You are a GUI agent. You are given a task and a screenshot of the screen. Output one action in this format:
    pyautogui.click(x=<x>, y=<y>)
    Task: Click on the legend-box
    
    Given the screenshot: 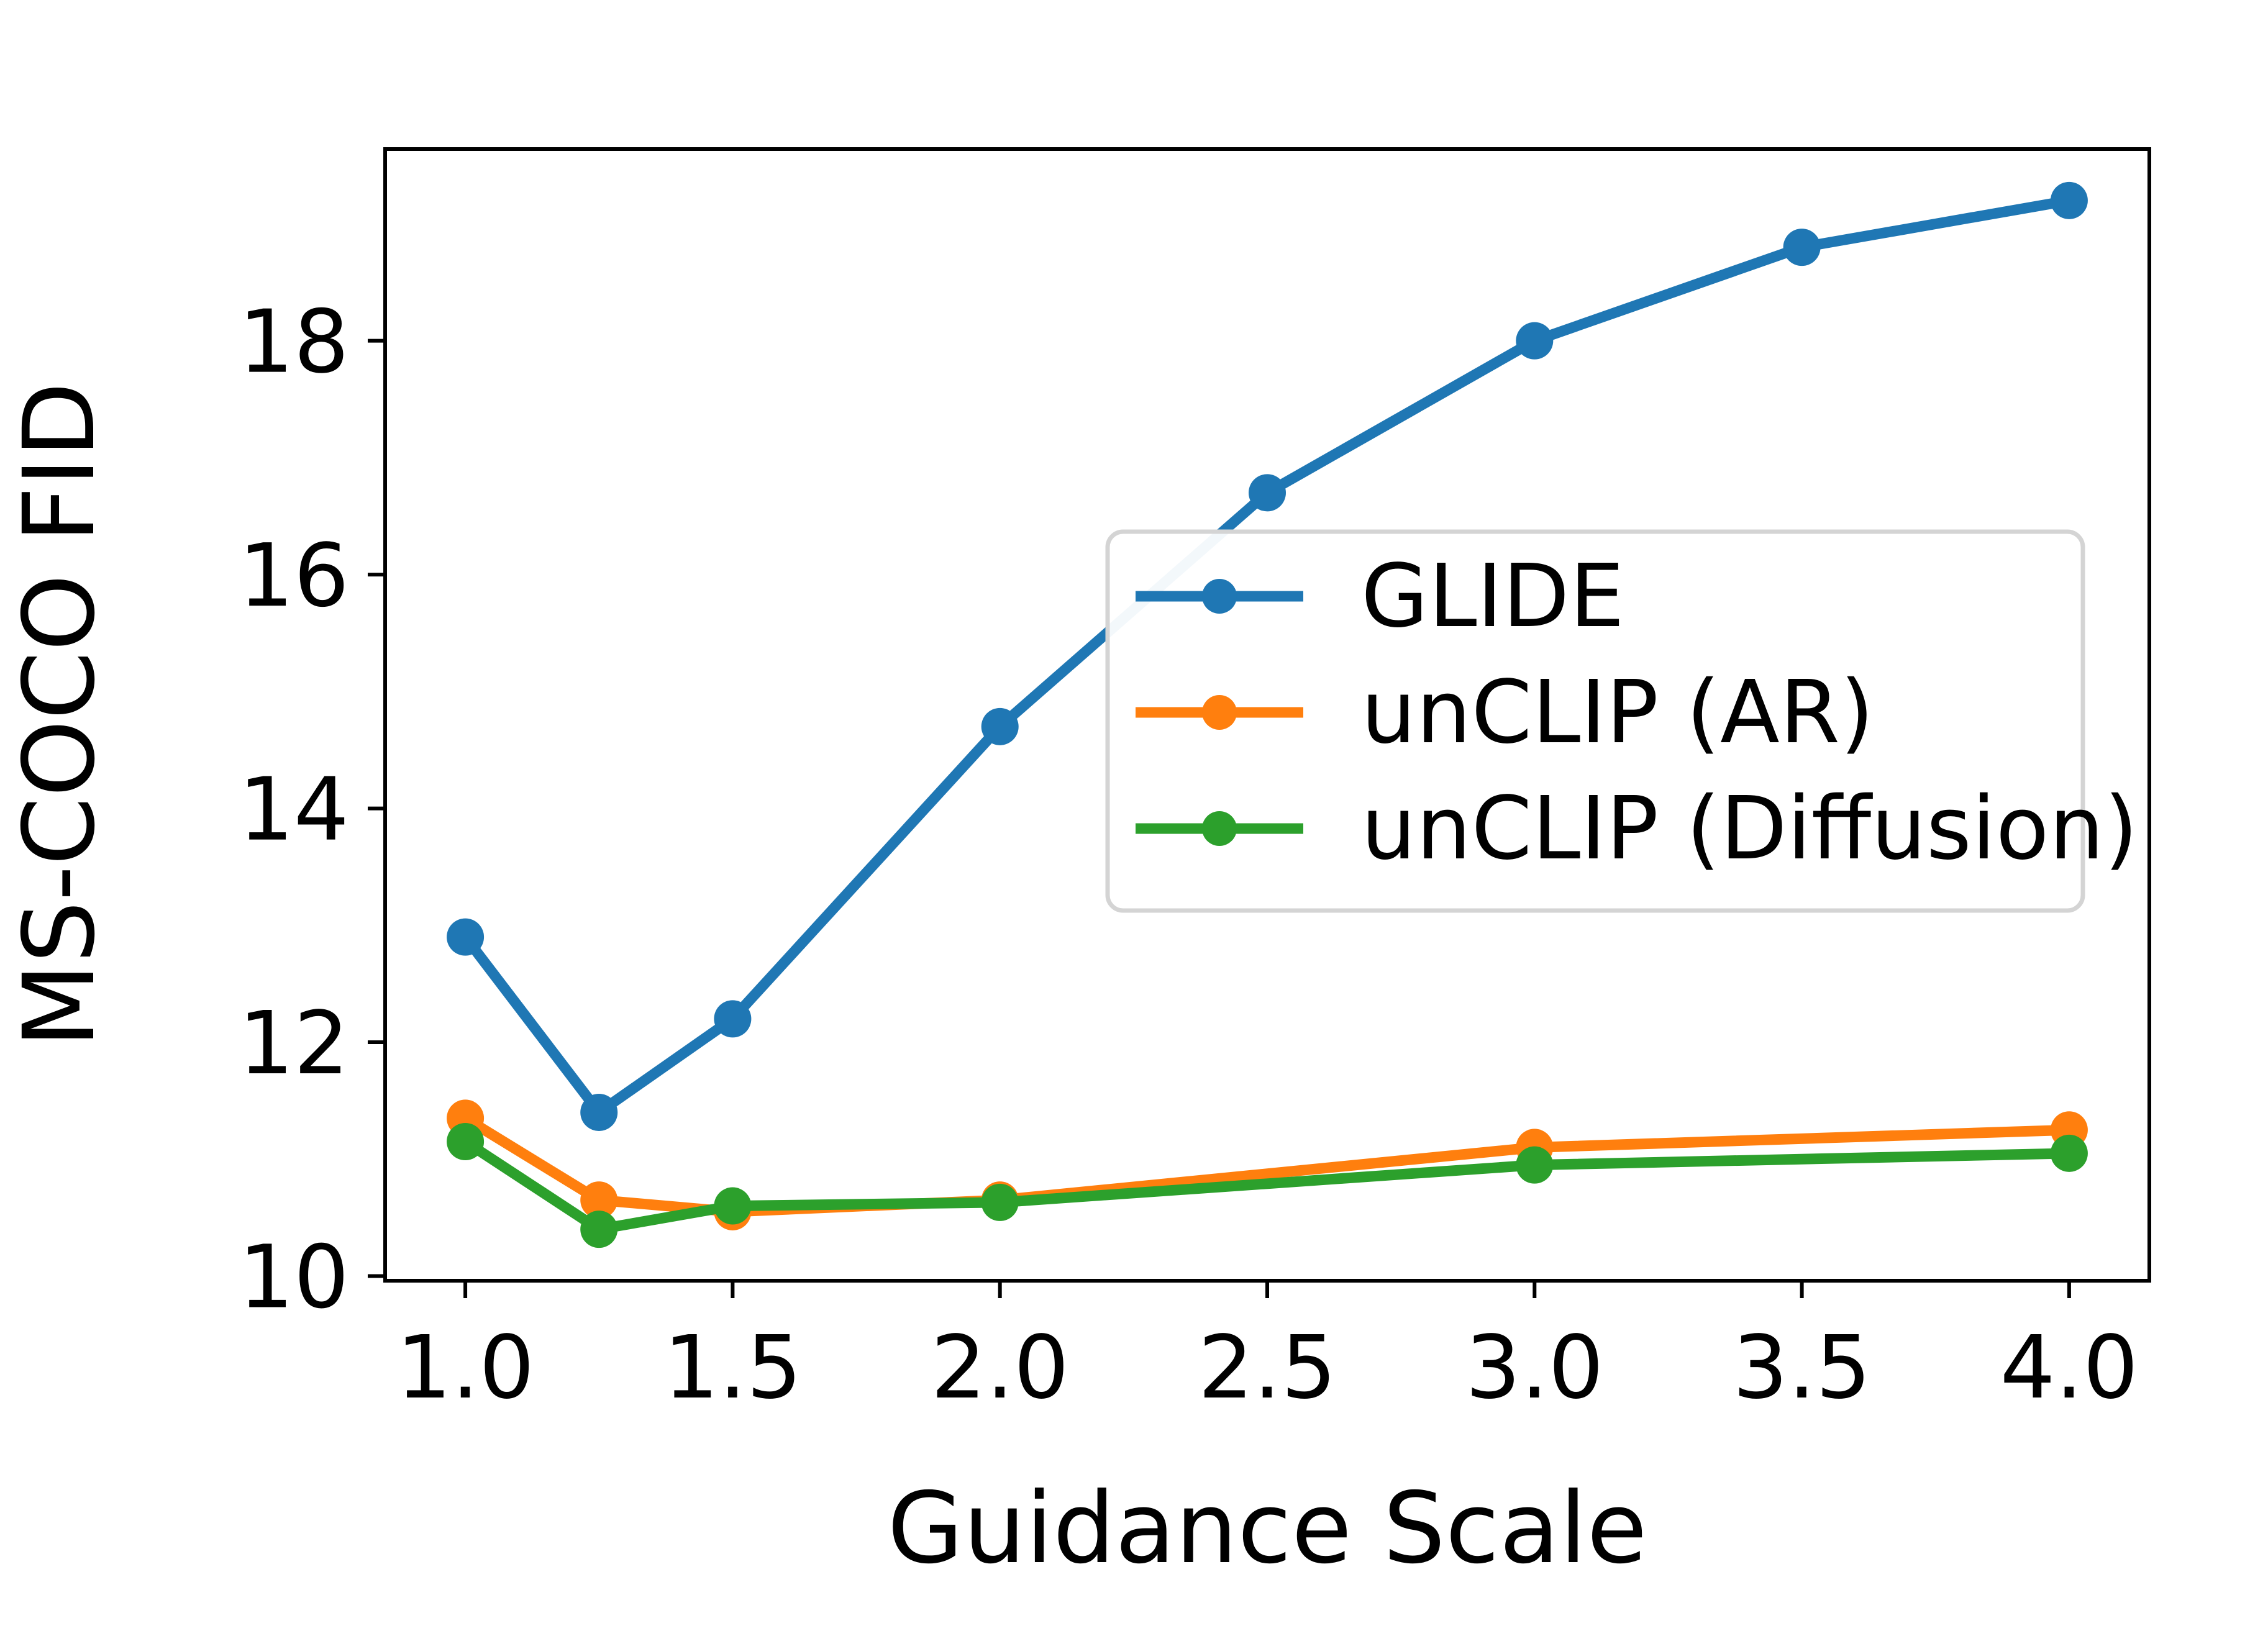 What is the action you would take?
    pyautogui.click(x=1595, y=721)
    